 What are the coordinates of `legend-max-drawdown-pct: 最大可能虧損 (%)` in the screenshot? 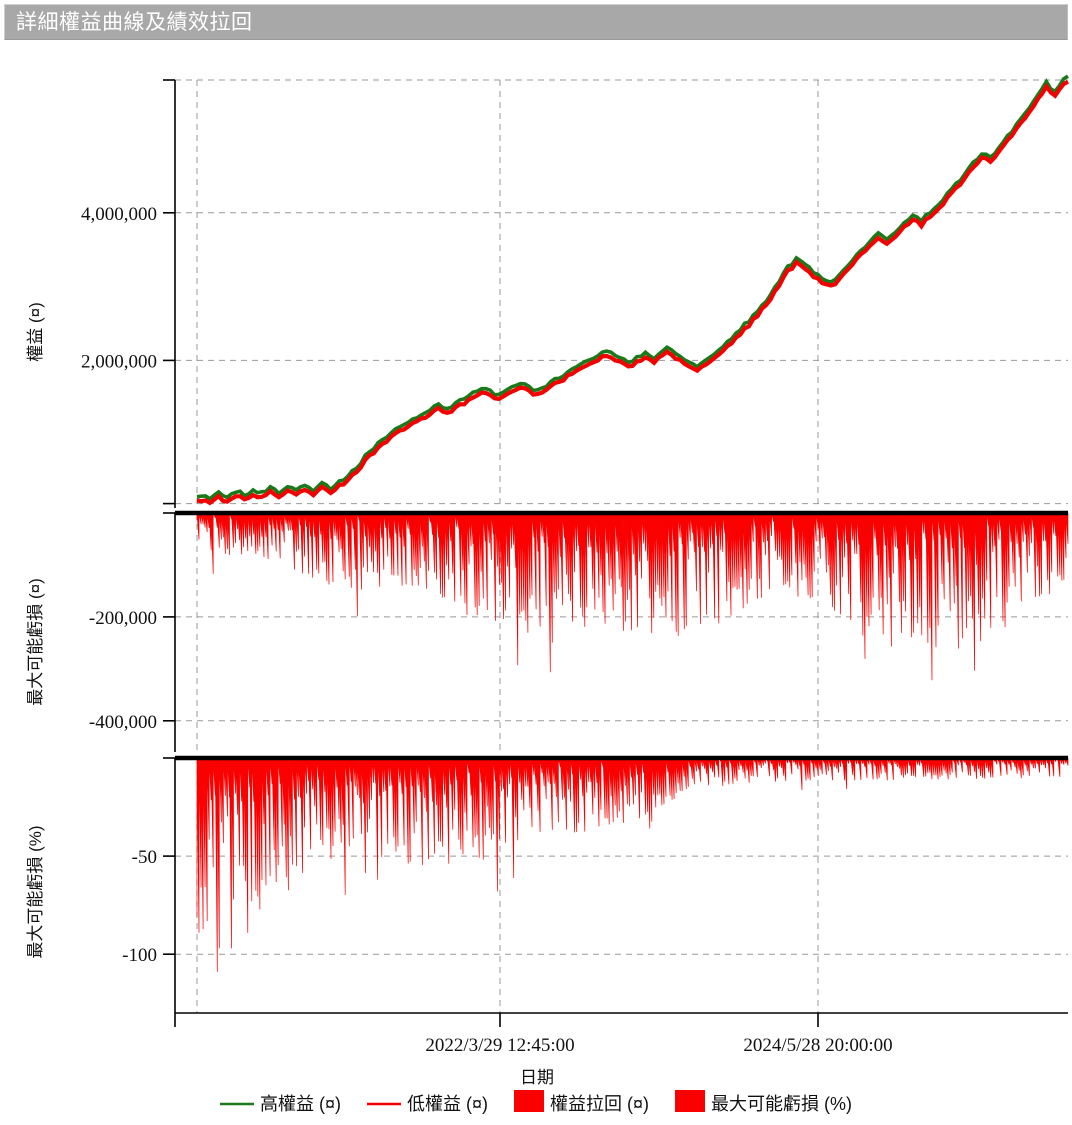 It's located at (763, 1102).